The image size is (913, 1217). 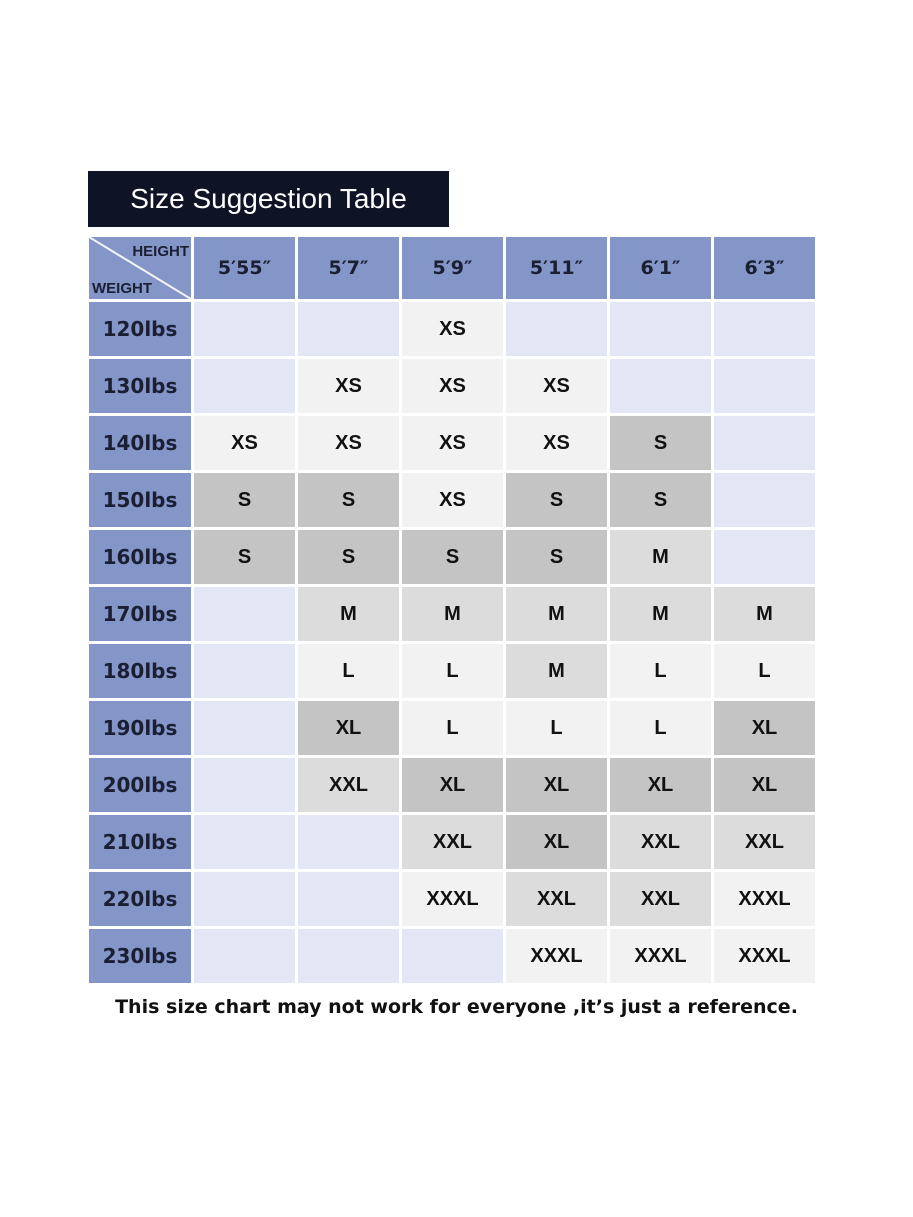 I want to click on weight-header: 200lbs, so click(x=140, y=785).